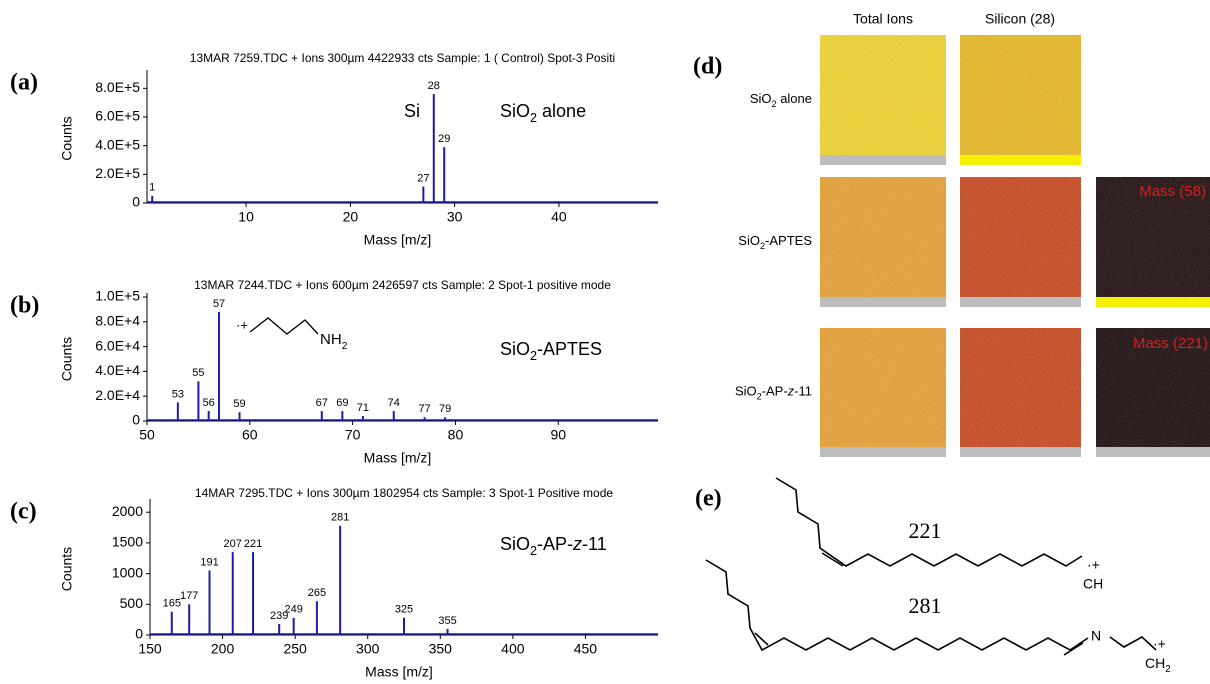  I want to click on x-tick-label: 400, so click(513, 649).